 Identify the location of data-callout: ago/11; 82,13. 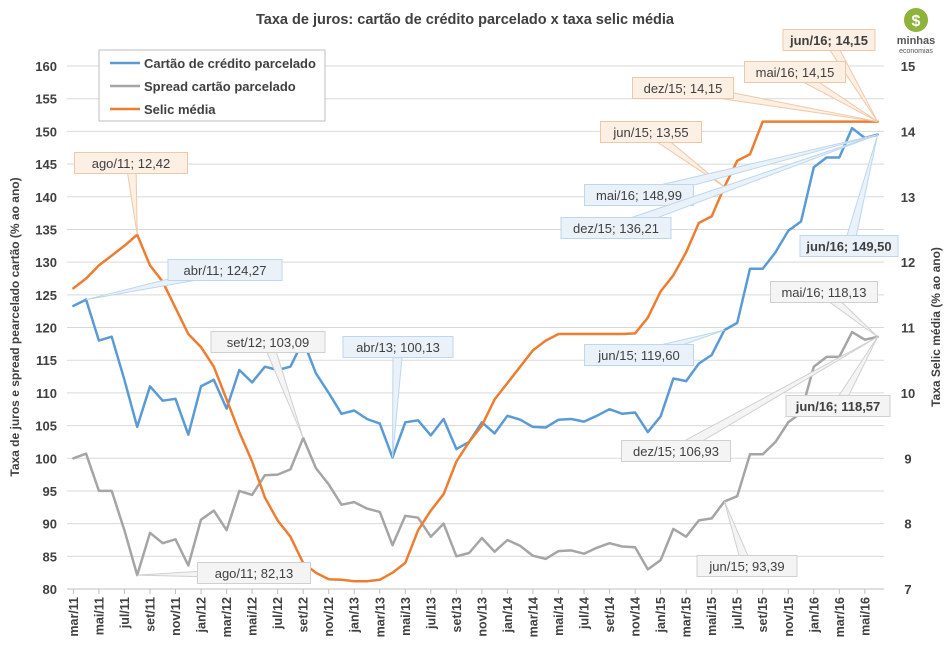
(224, 573).